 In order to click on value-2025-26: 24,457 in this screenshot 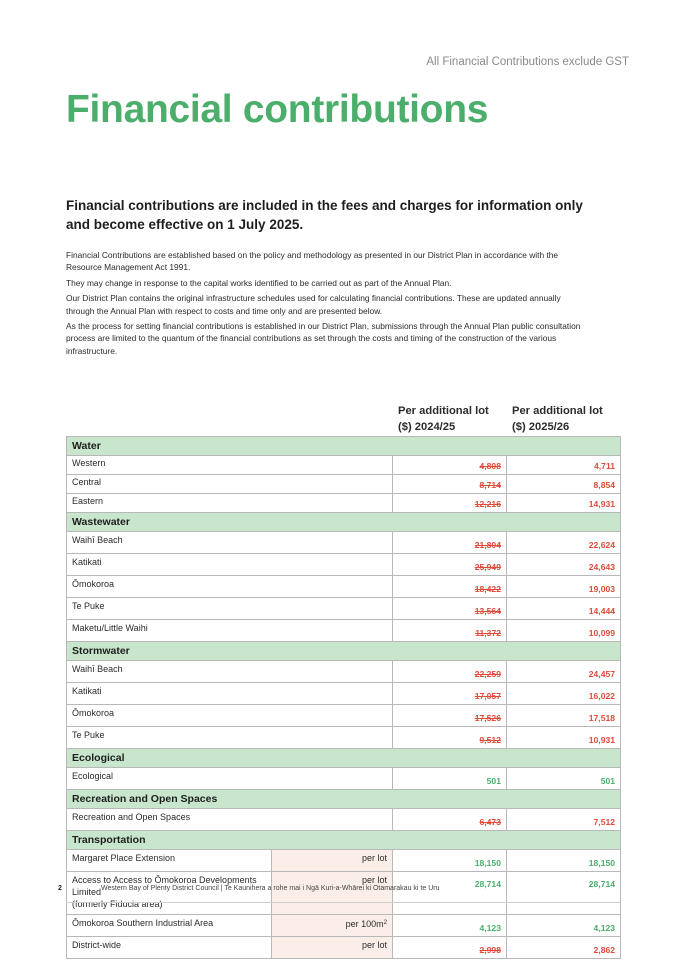, I will do `click(563, 671)`.